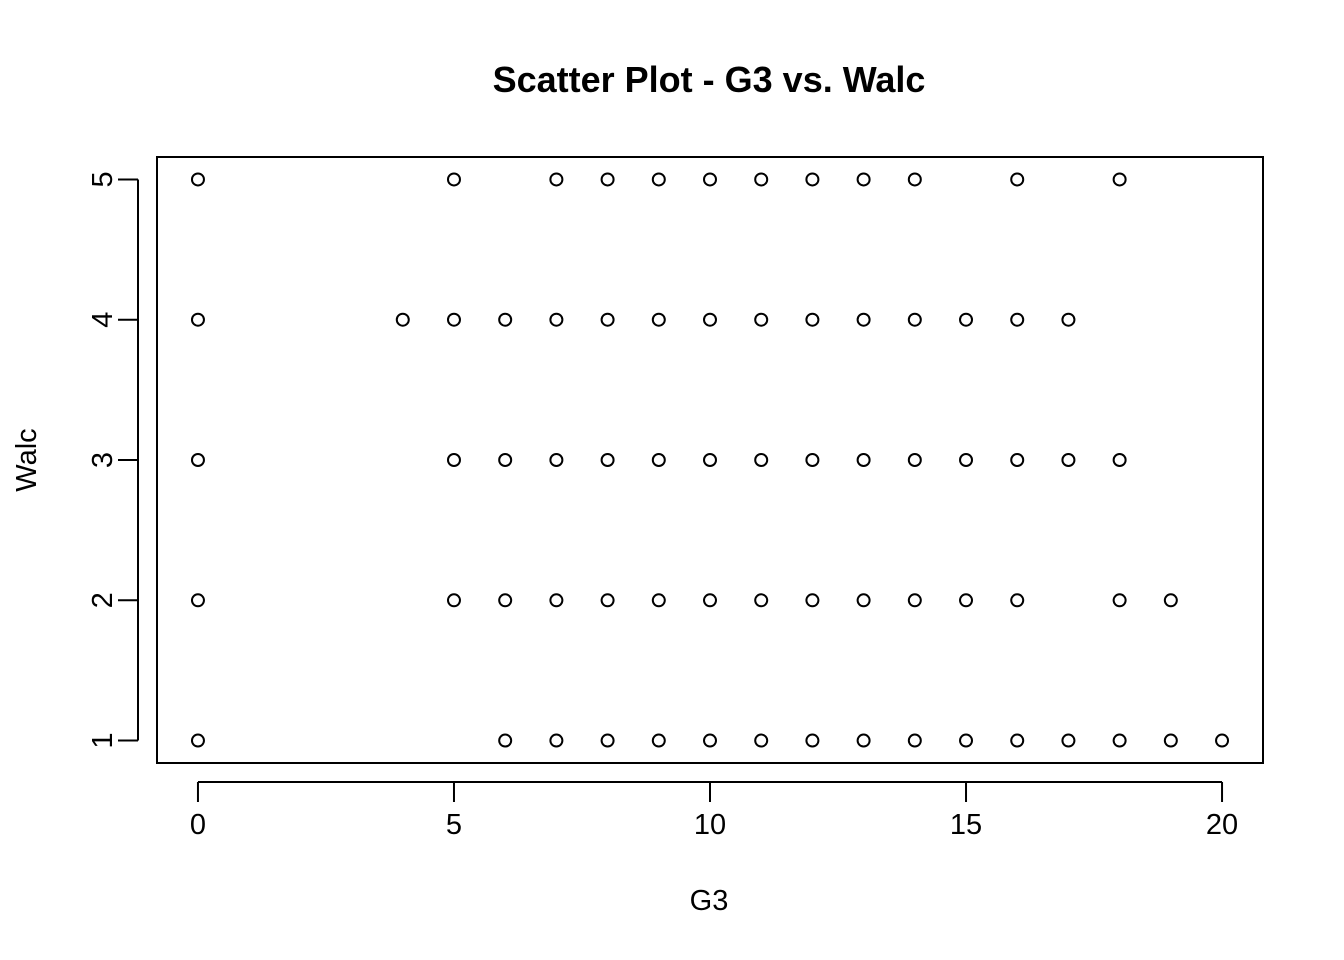 The width and height of the screenshot is (1344, 960). What do you see at coordinates (1222, 825) in the screenshot?
I see `x-tick-label: 20` at bounding box center [1222, 825].